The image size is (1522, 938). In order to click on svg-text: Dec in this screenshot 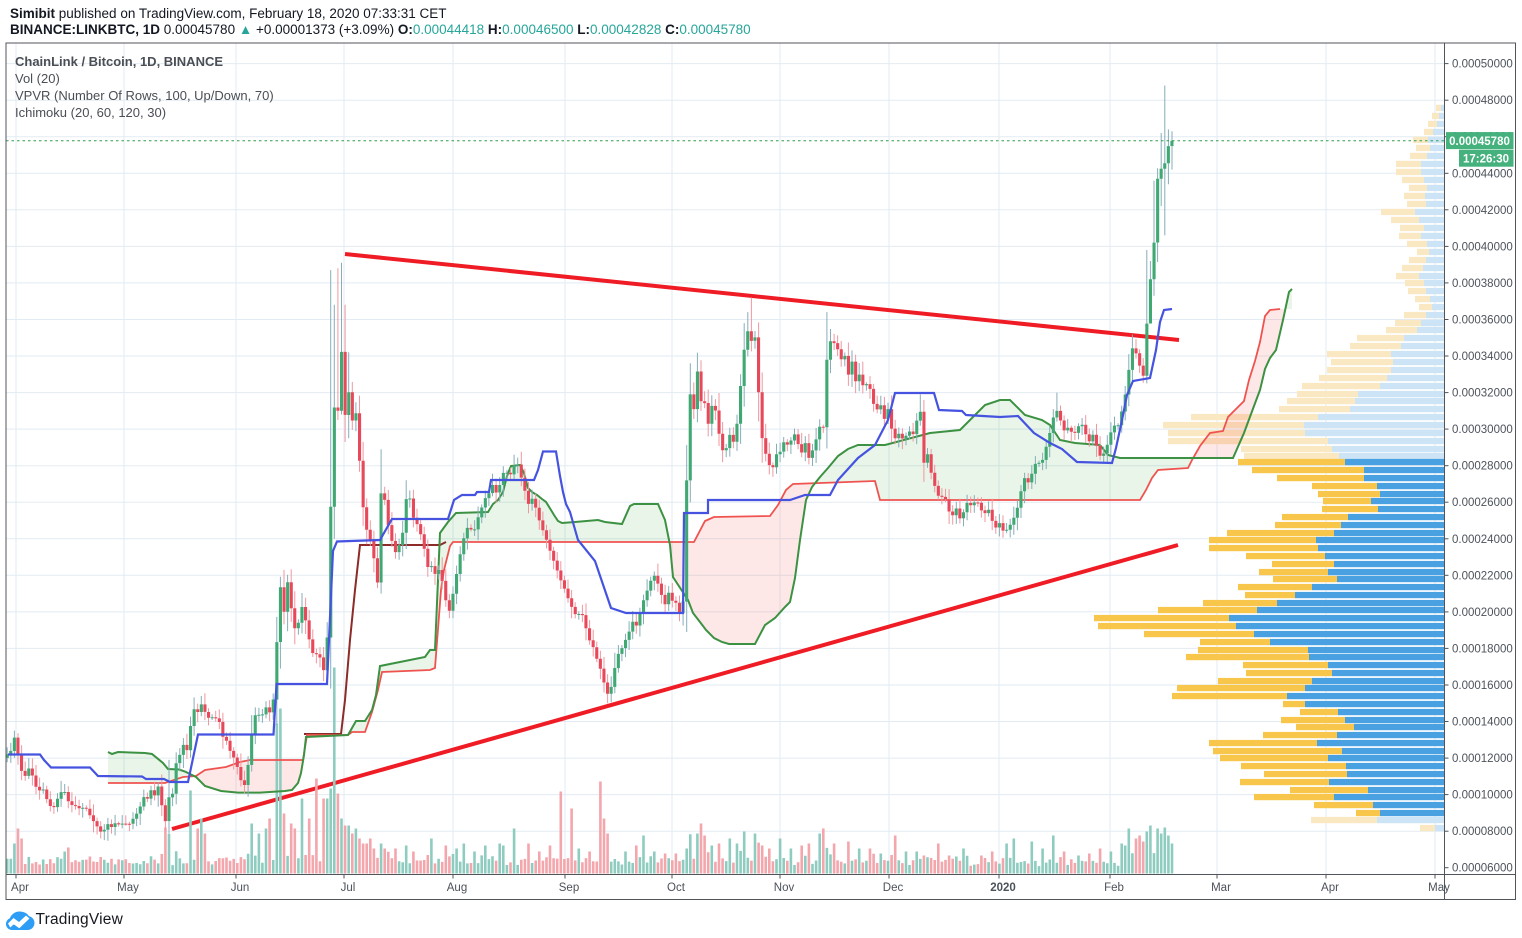, I will do `click(893, 888)`.